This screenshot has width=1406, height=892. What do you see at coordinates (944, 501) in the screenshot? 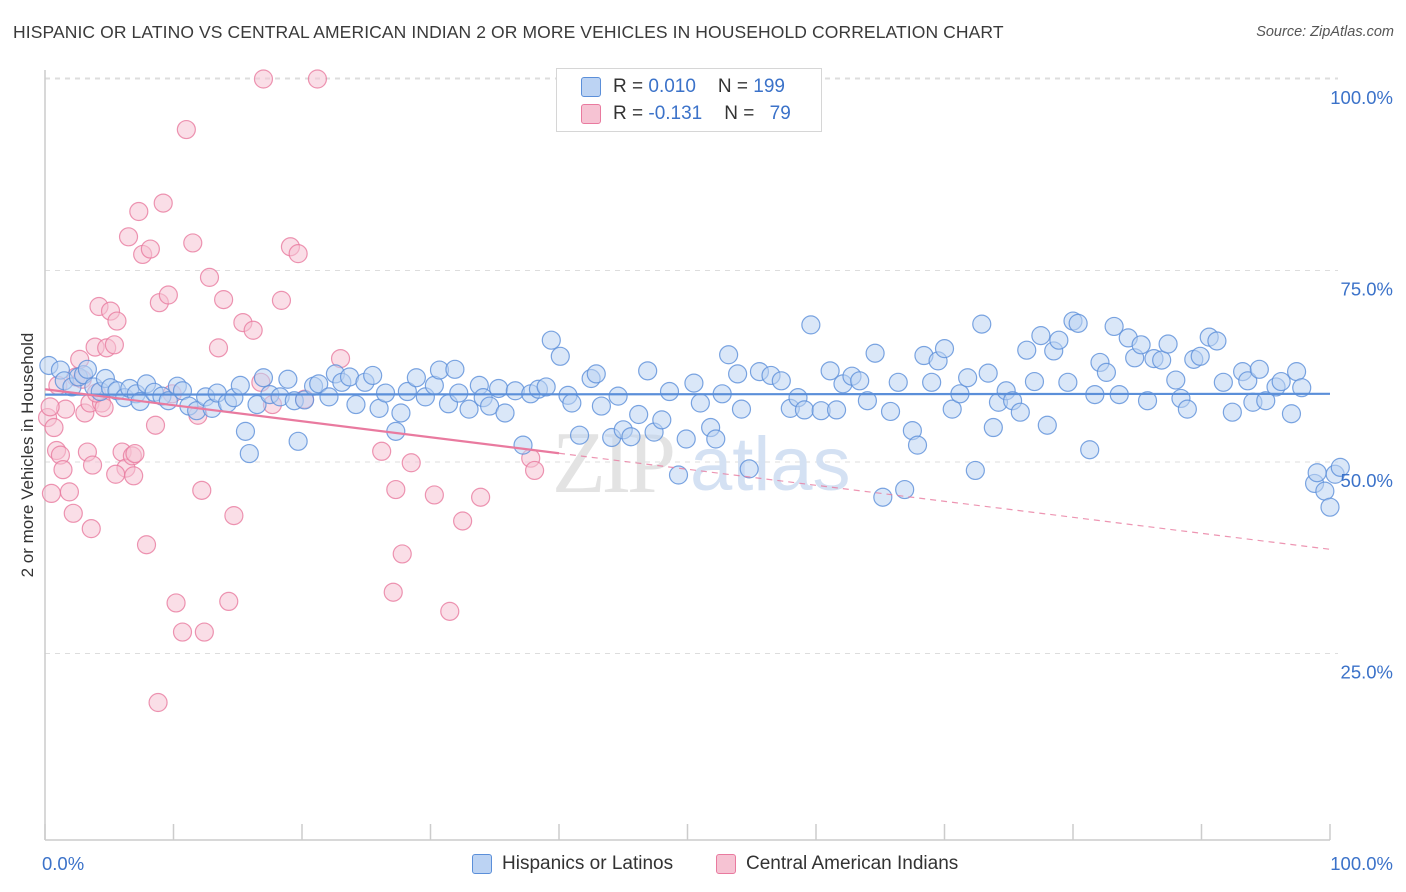
I see `central-american-trend-extension` at bounding box center [944, 501].